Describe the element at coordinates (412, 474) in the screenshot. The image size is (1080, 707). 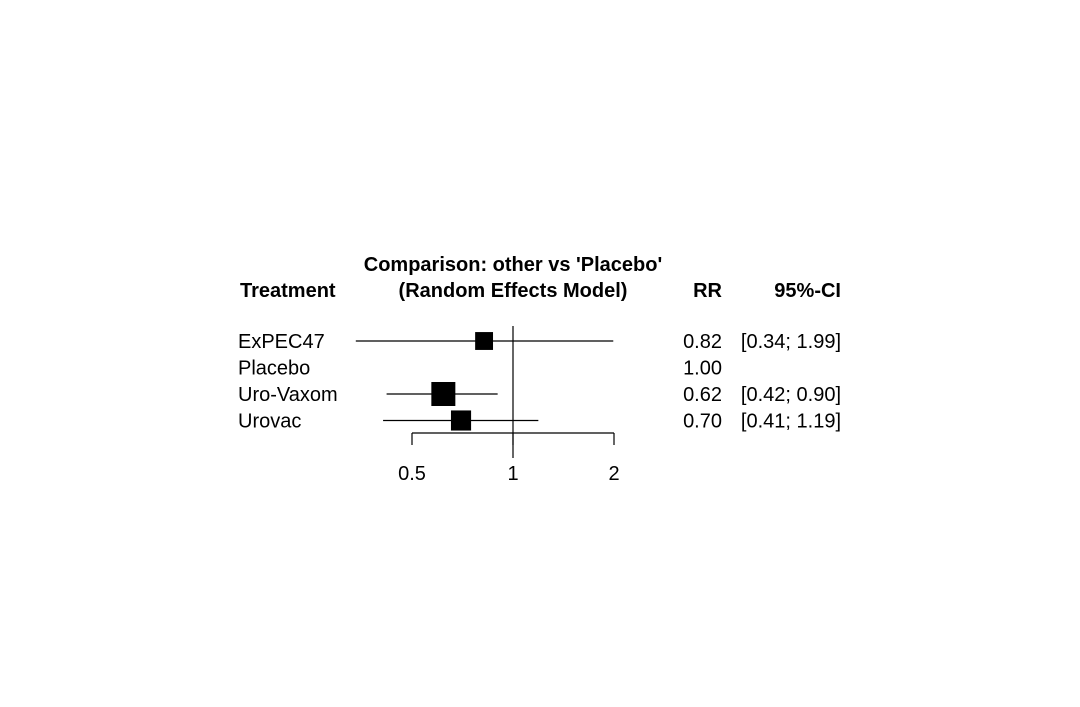
I see `x-tick-label: 0.5` at that location.